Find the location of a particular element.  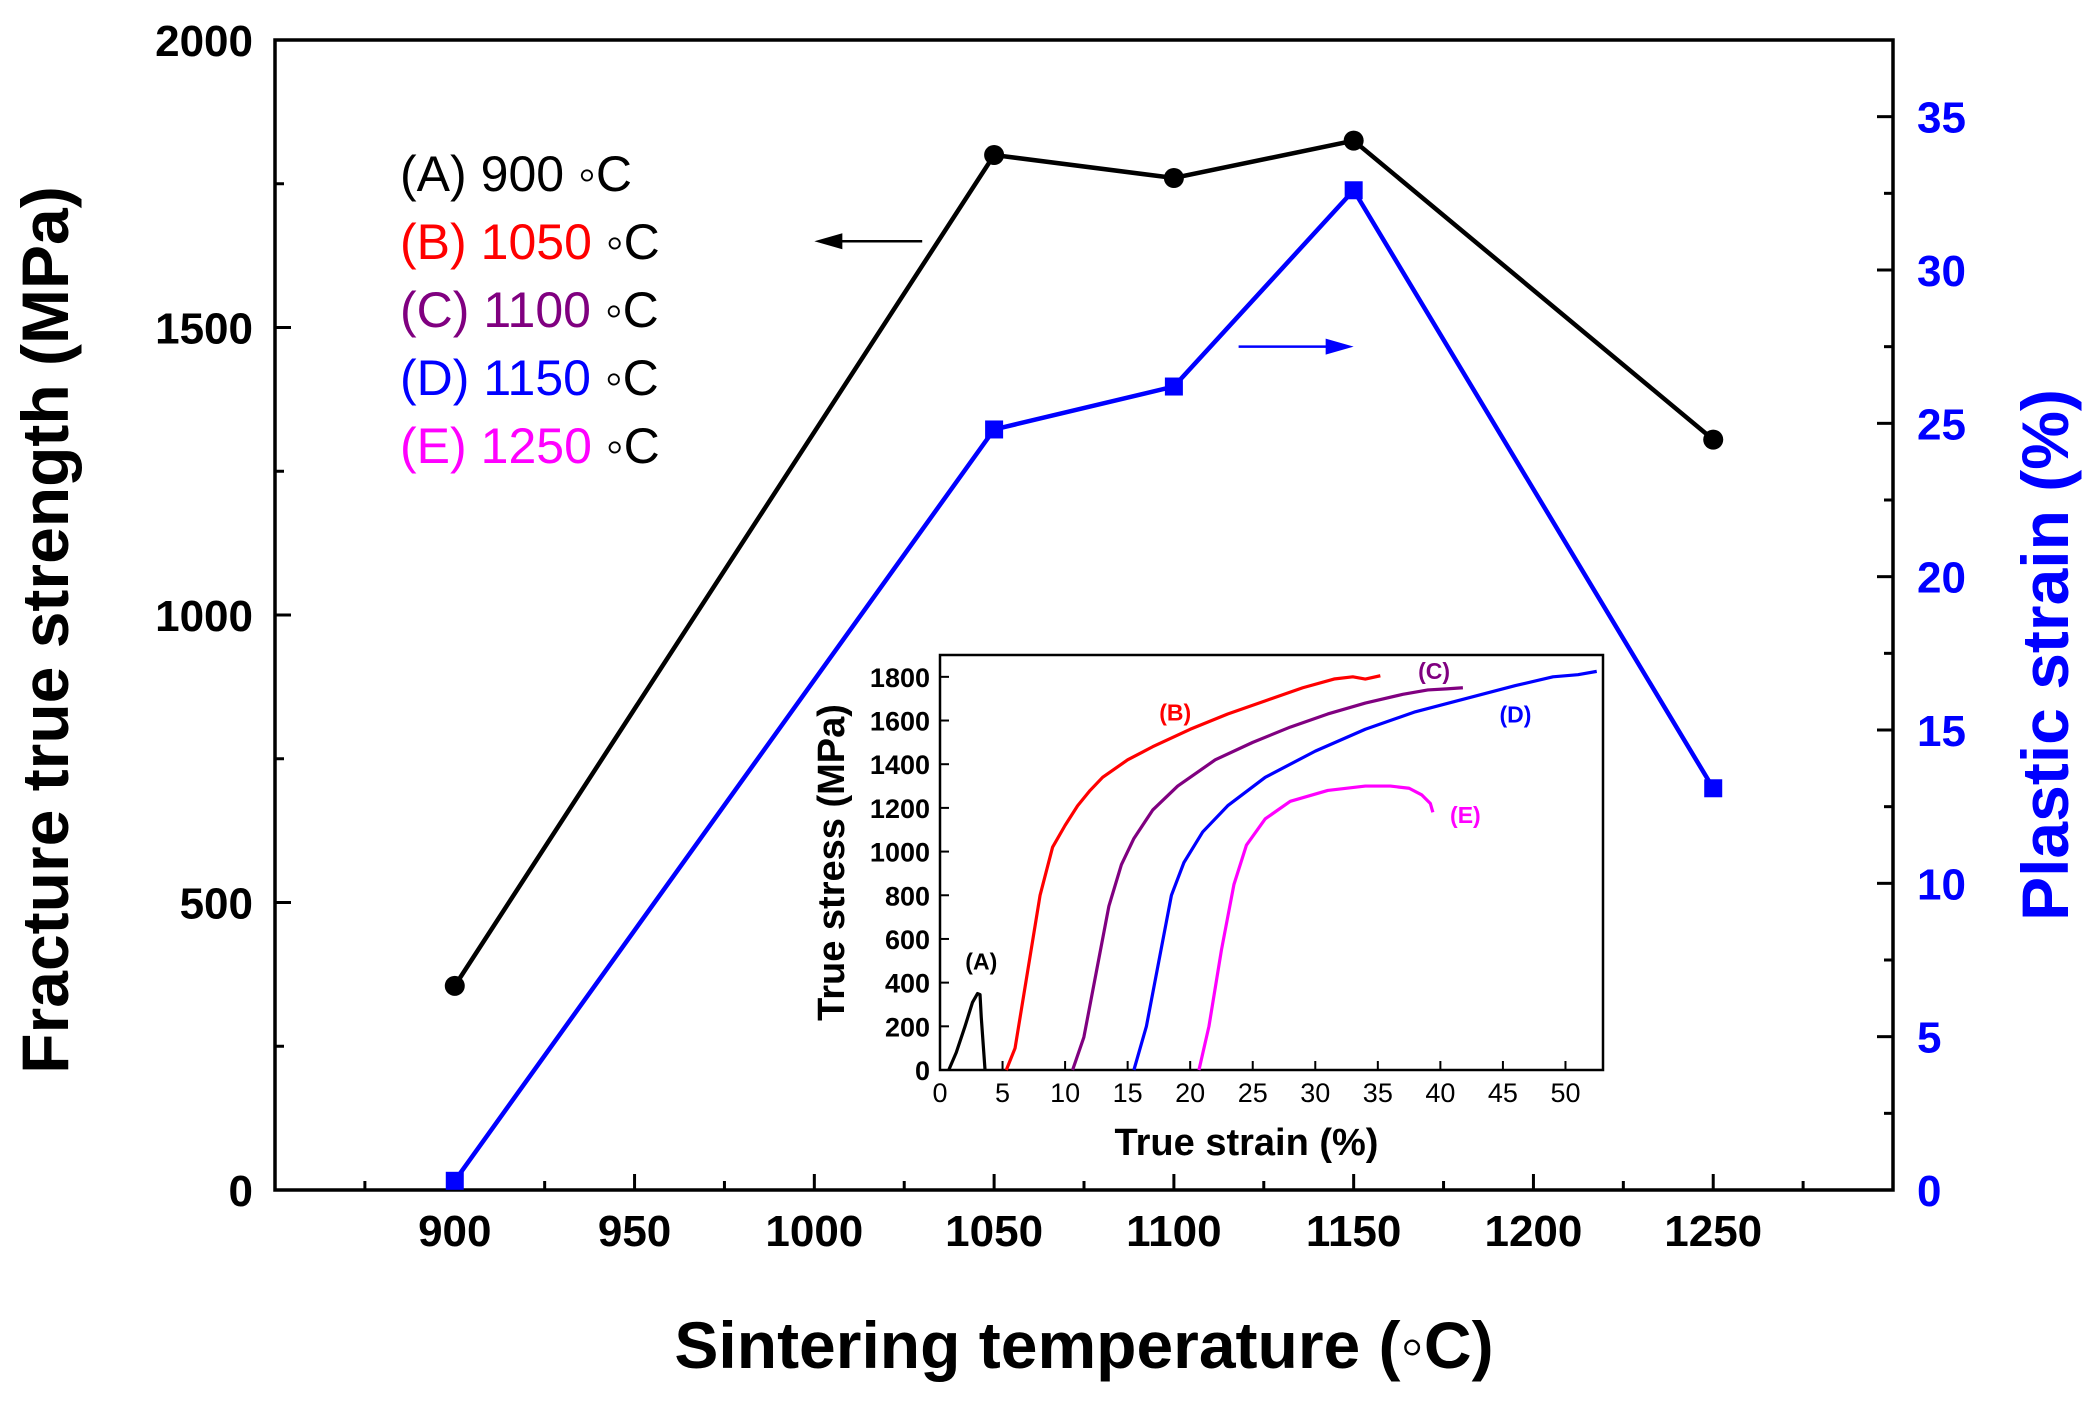

legend-item-4: (E) 1250 ◦C is located at coordinates (530, 446).